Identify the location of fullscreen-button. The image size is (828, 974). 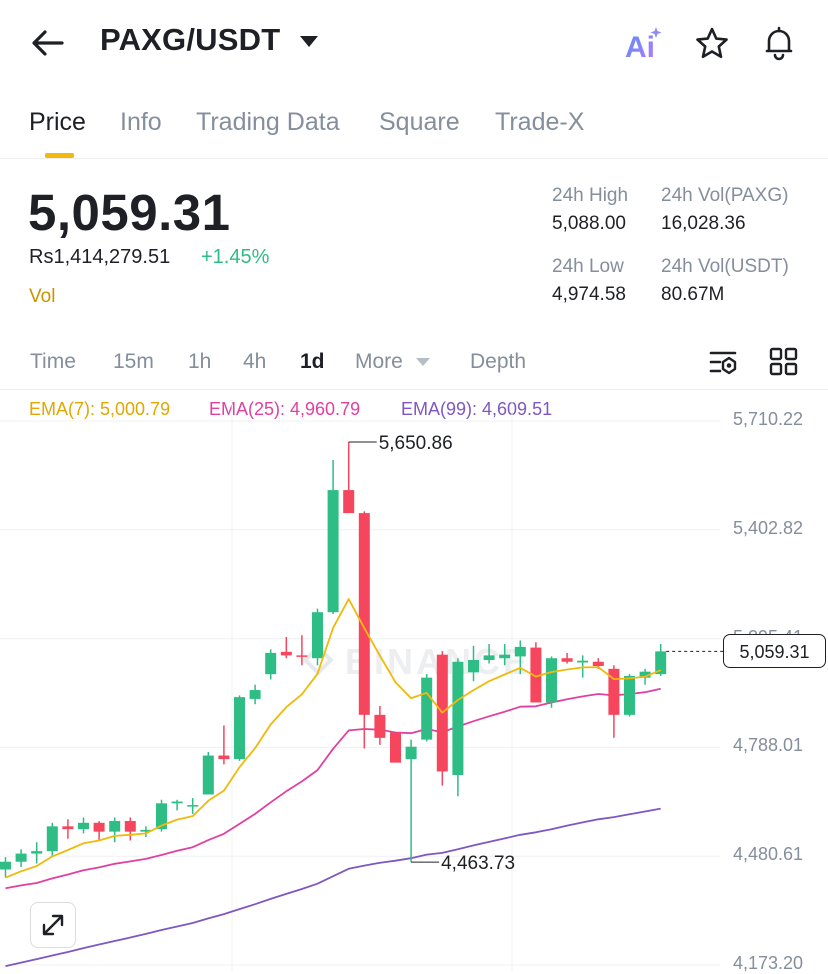
(53, 925).